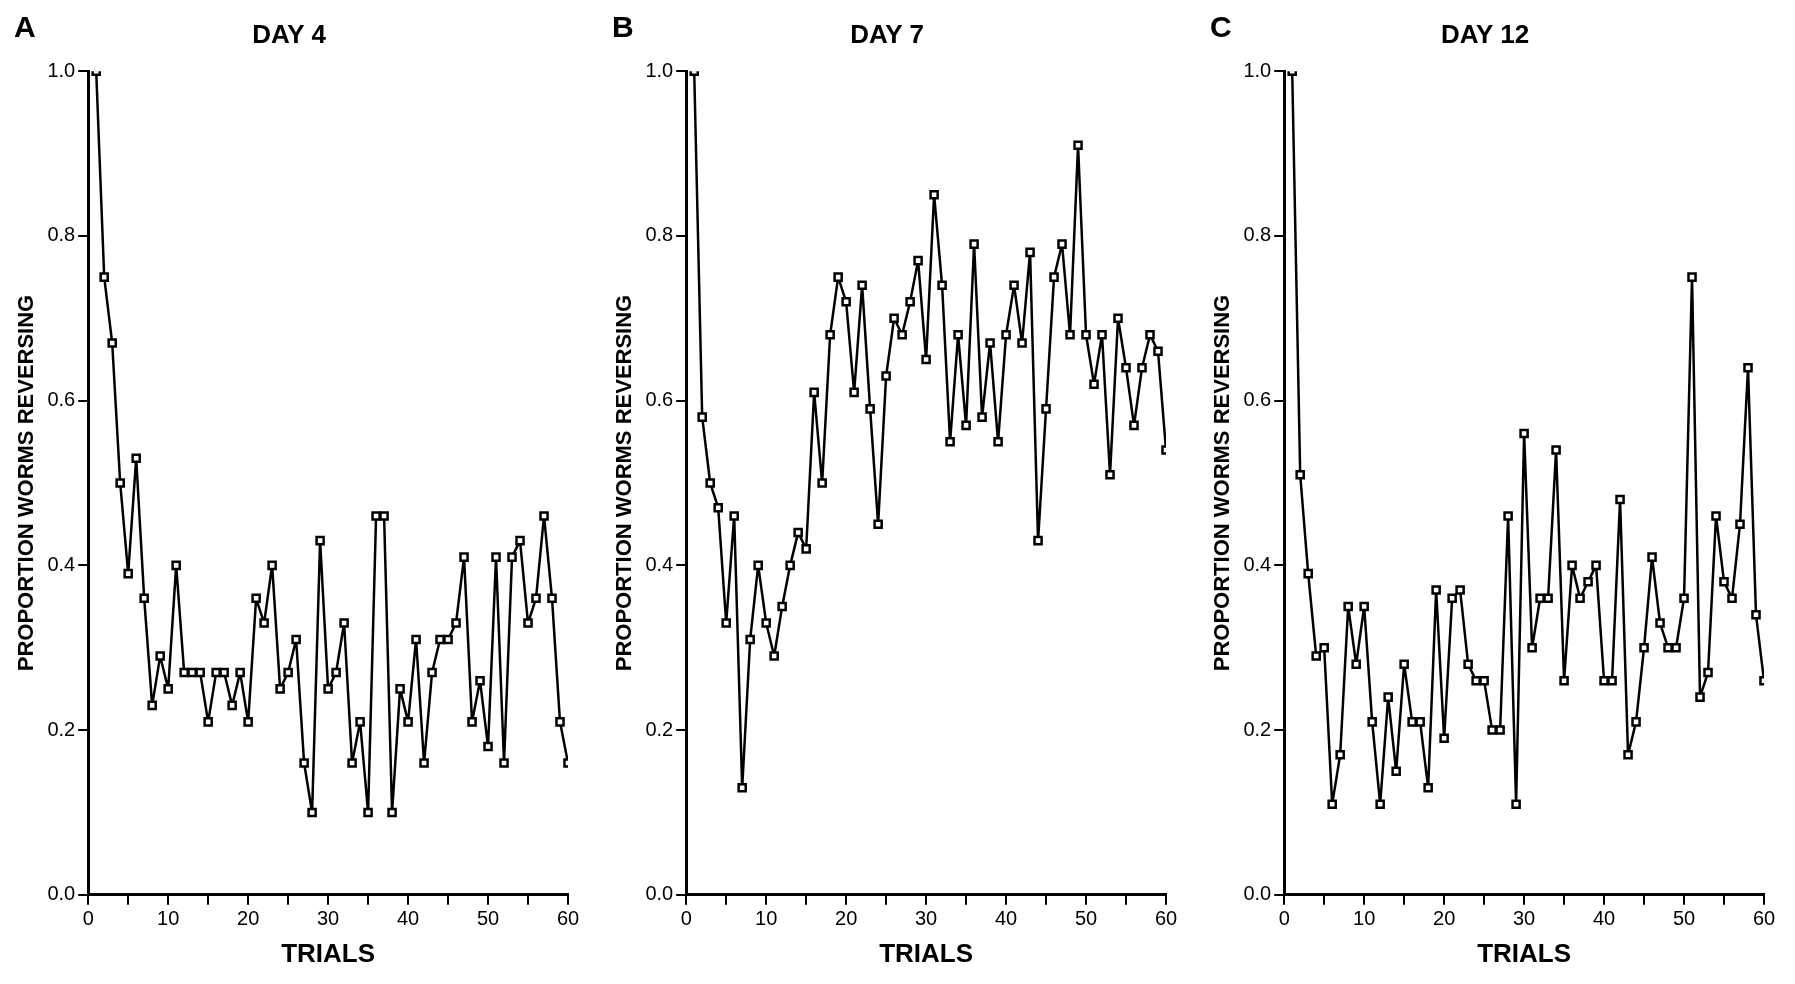  What do you see at coordinates (289, 33) in the screenshot?
I see `chart-title: DAY 4` at bounding box center [289, 33].